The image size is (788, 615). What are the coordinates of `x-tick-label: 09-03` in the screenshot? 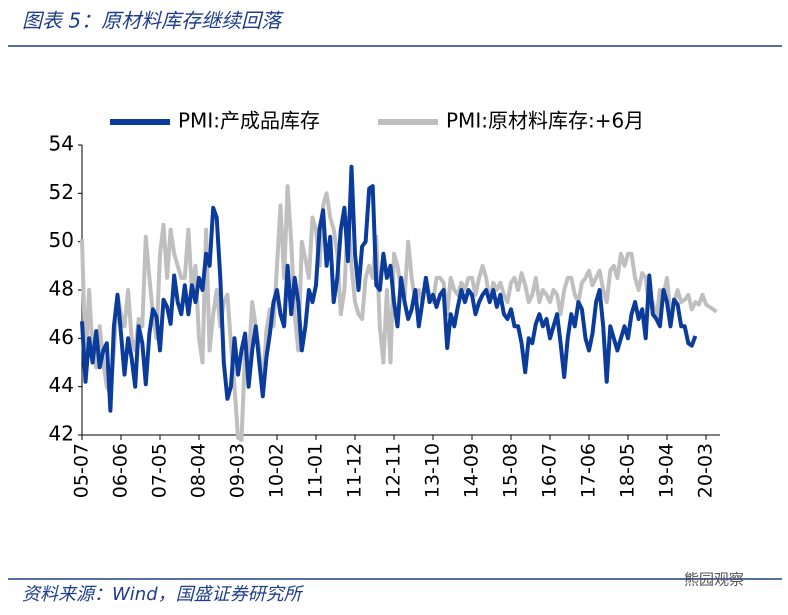 It's located at (238, 470).